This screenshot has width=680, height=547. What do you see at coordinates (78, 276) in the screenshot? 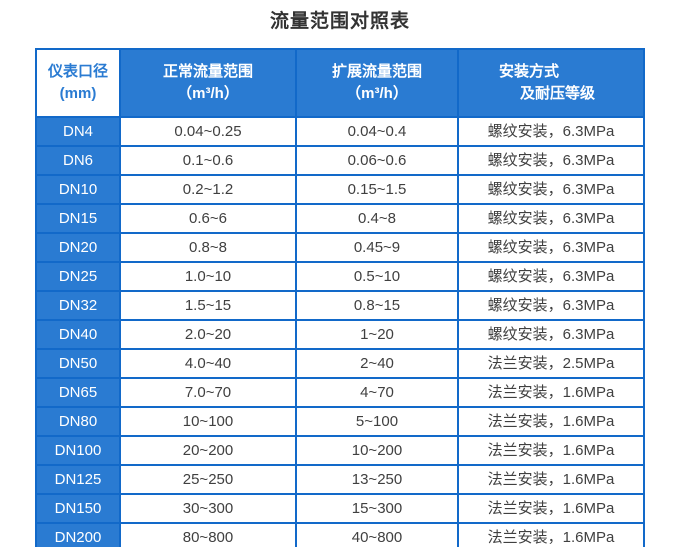
I see `dn-cell: DN25` at bounding box center [78, 276].